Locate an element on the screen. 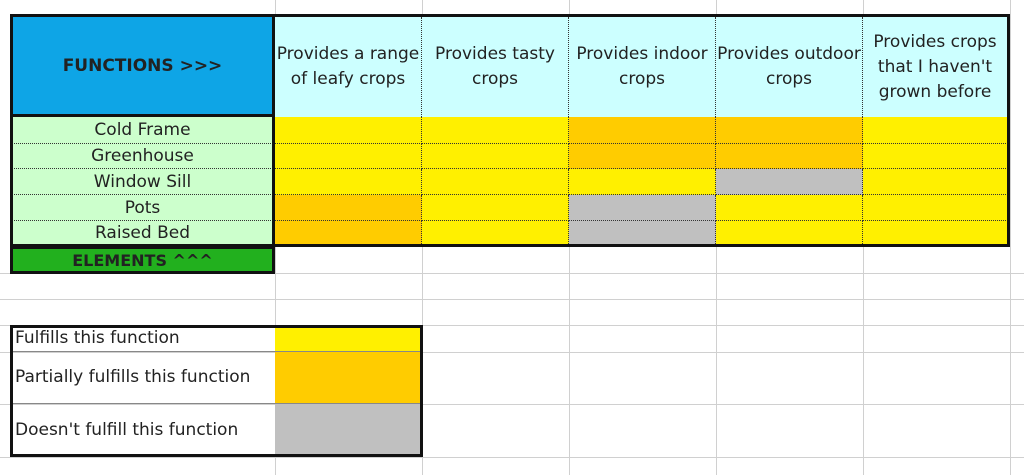  legend-label: Fulfills this function is located at coordinates (142, 338).